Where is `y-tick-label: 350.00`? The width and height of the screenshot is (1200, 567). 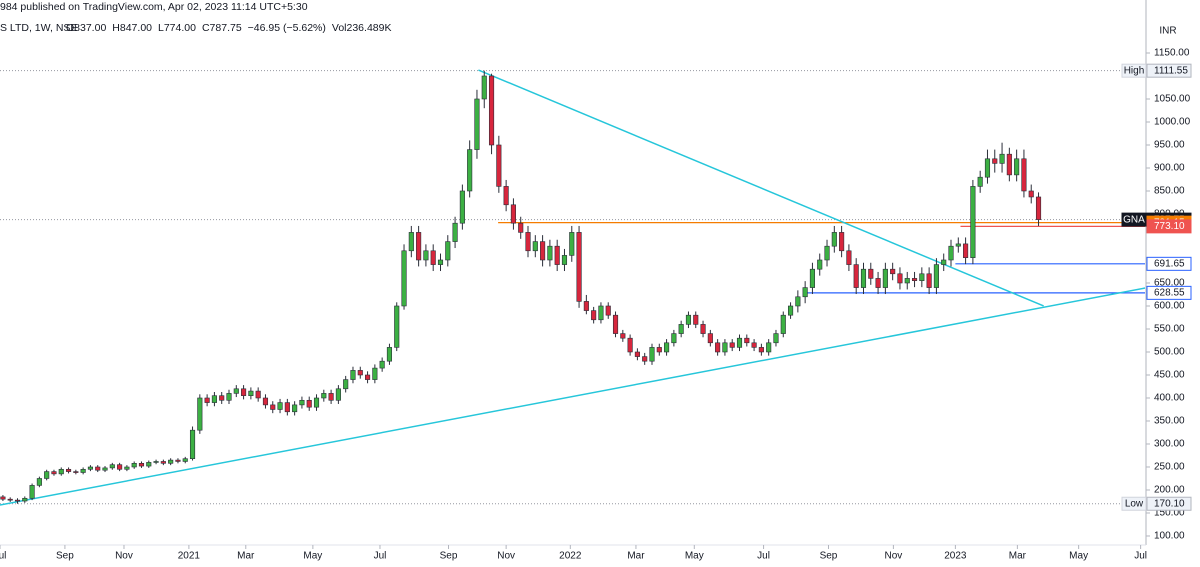 y-tick-label: 350.00 is located at coordinates (1169, 421).